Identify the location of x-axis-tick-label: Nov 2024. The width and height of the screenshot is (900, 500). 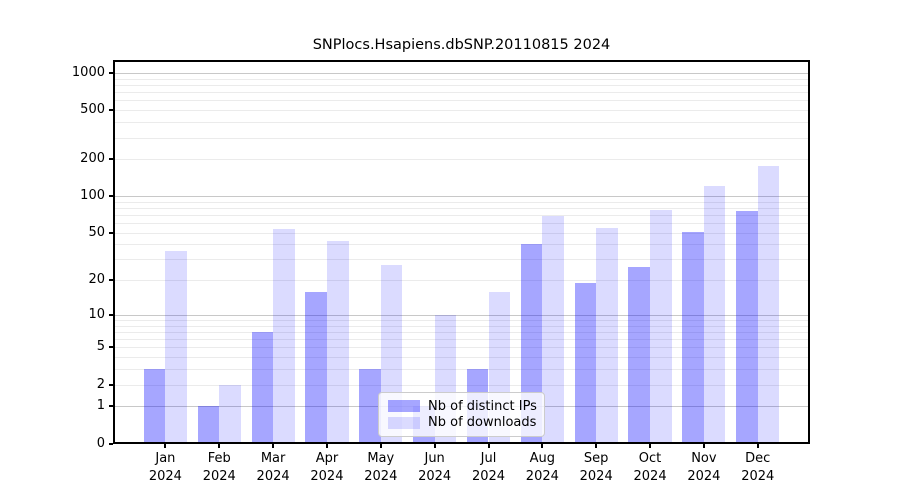
(703, 468).